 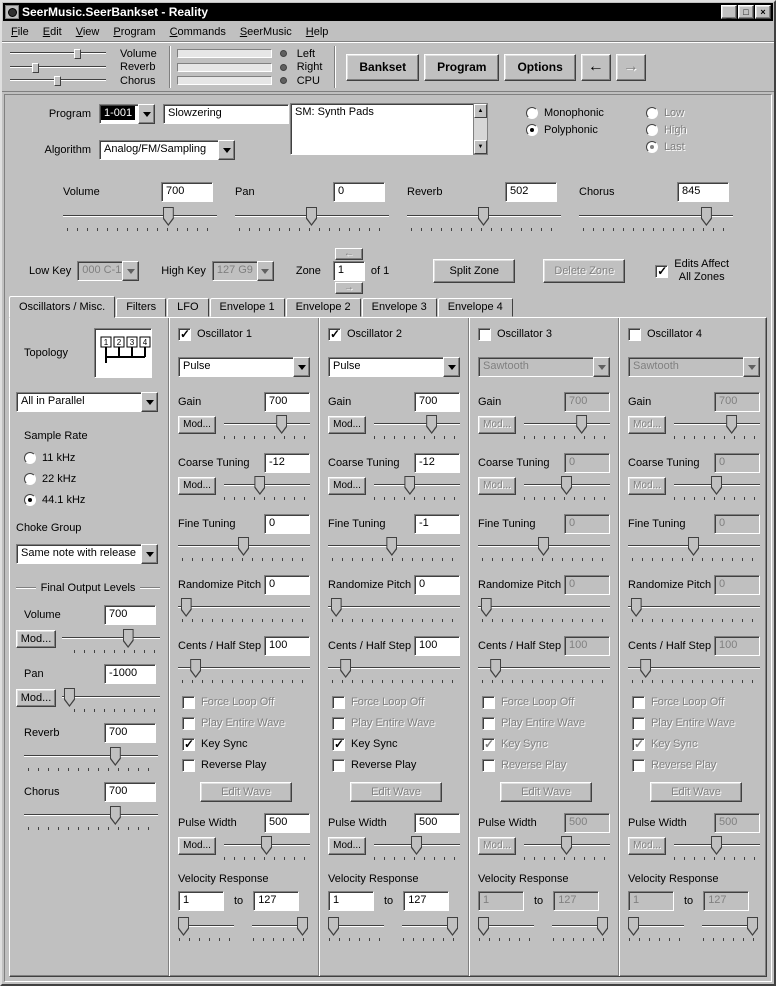 I want to click on tab-envelope-2: Envelope 2, so click(x=323, y=307).